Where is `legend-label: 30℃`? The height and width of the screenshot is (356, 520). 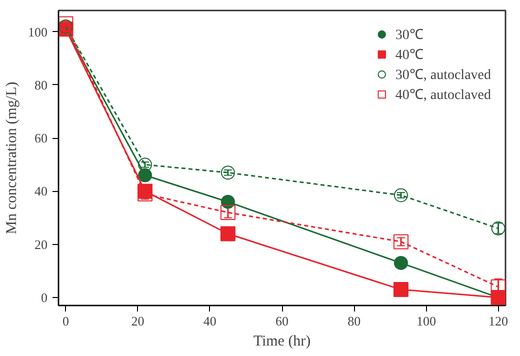
legend-label: 30℃ is located at coordinates (409, 35).